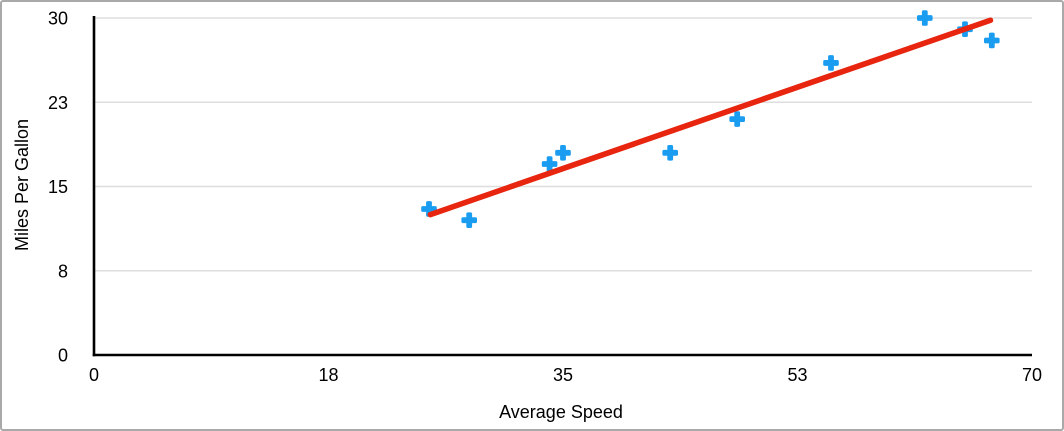 Image resolution: width=1064 pixels, height=431 pixels. What do you see at coordinates (22, 185) in the screenshot?
I see `y-axis-title: Miles Per Gallon` at bounding box center [22, 185].